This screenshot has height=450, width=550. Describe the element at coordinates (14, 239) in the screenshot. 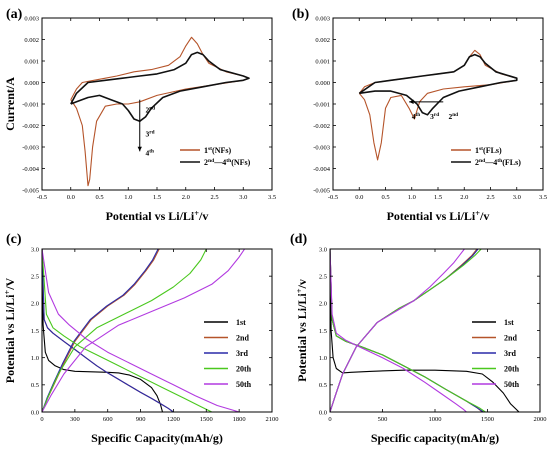

I see `panel-label: (c)` at that location.